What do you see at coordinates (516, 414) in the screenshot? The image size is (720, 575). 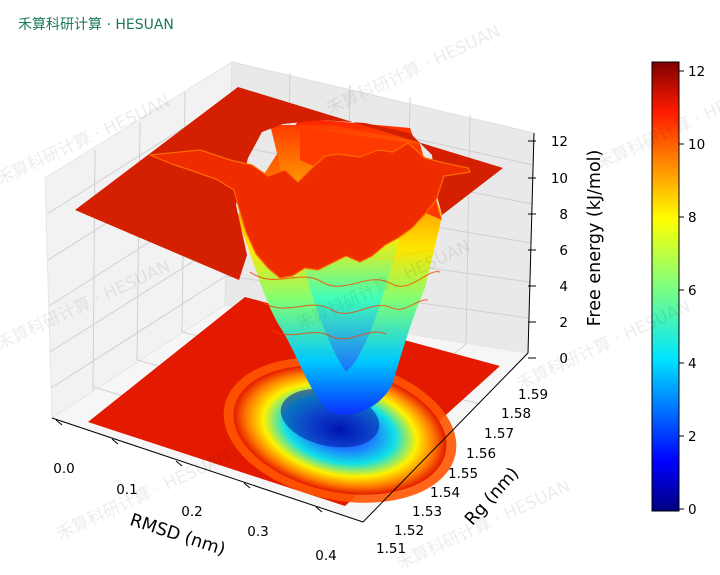 I see `y-tick-7: 1.58` at bounding box center [516, 414].